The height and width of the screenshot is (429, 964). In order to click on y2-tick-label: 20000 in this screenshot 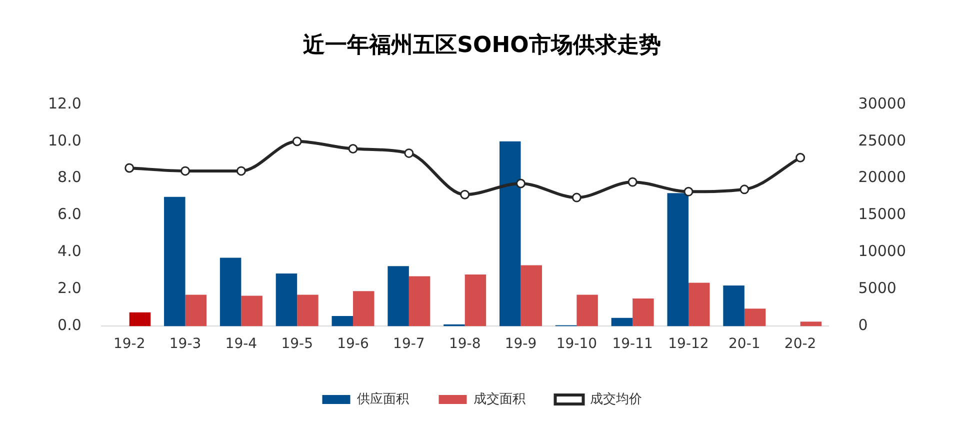, I will do `click(882, 177)`.